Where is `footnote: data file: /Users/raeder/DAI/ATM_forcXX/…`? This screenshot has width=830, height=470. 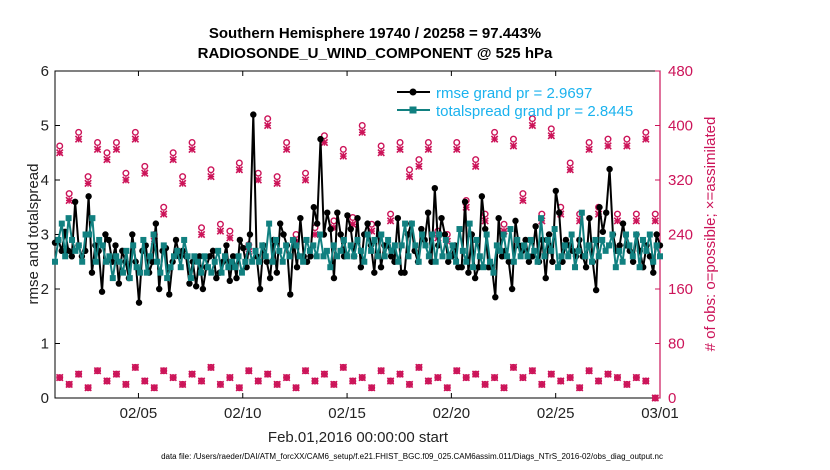 footnote: data file: /Users/raeder/DAI/ATM_forcXX/… is located at coordinates (412, 456).